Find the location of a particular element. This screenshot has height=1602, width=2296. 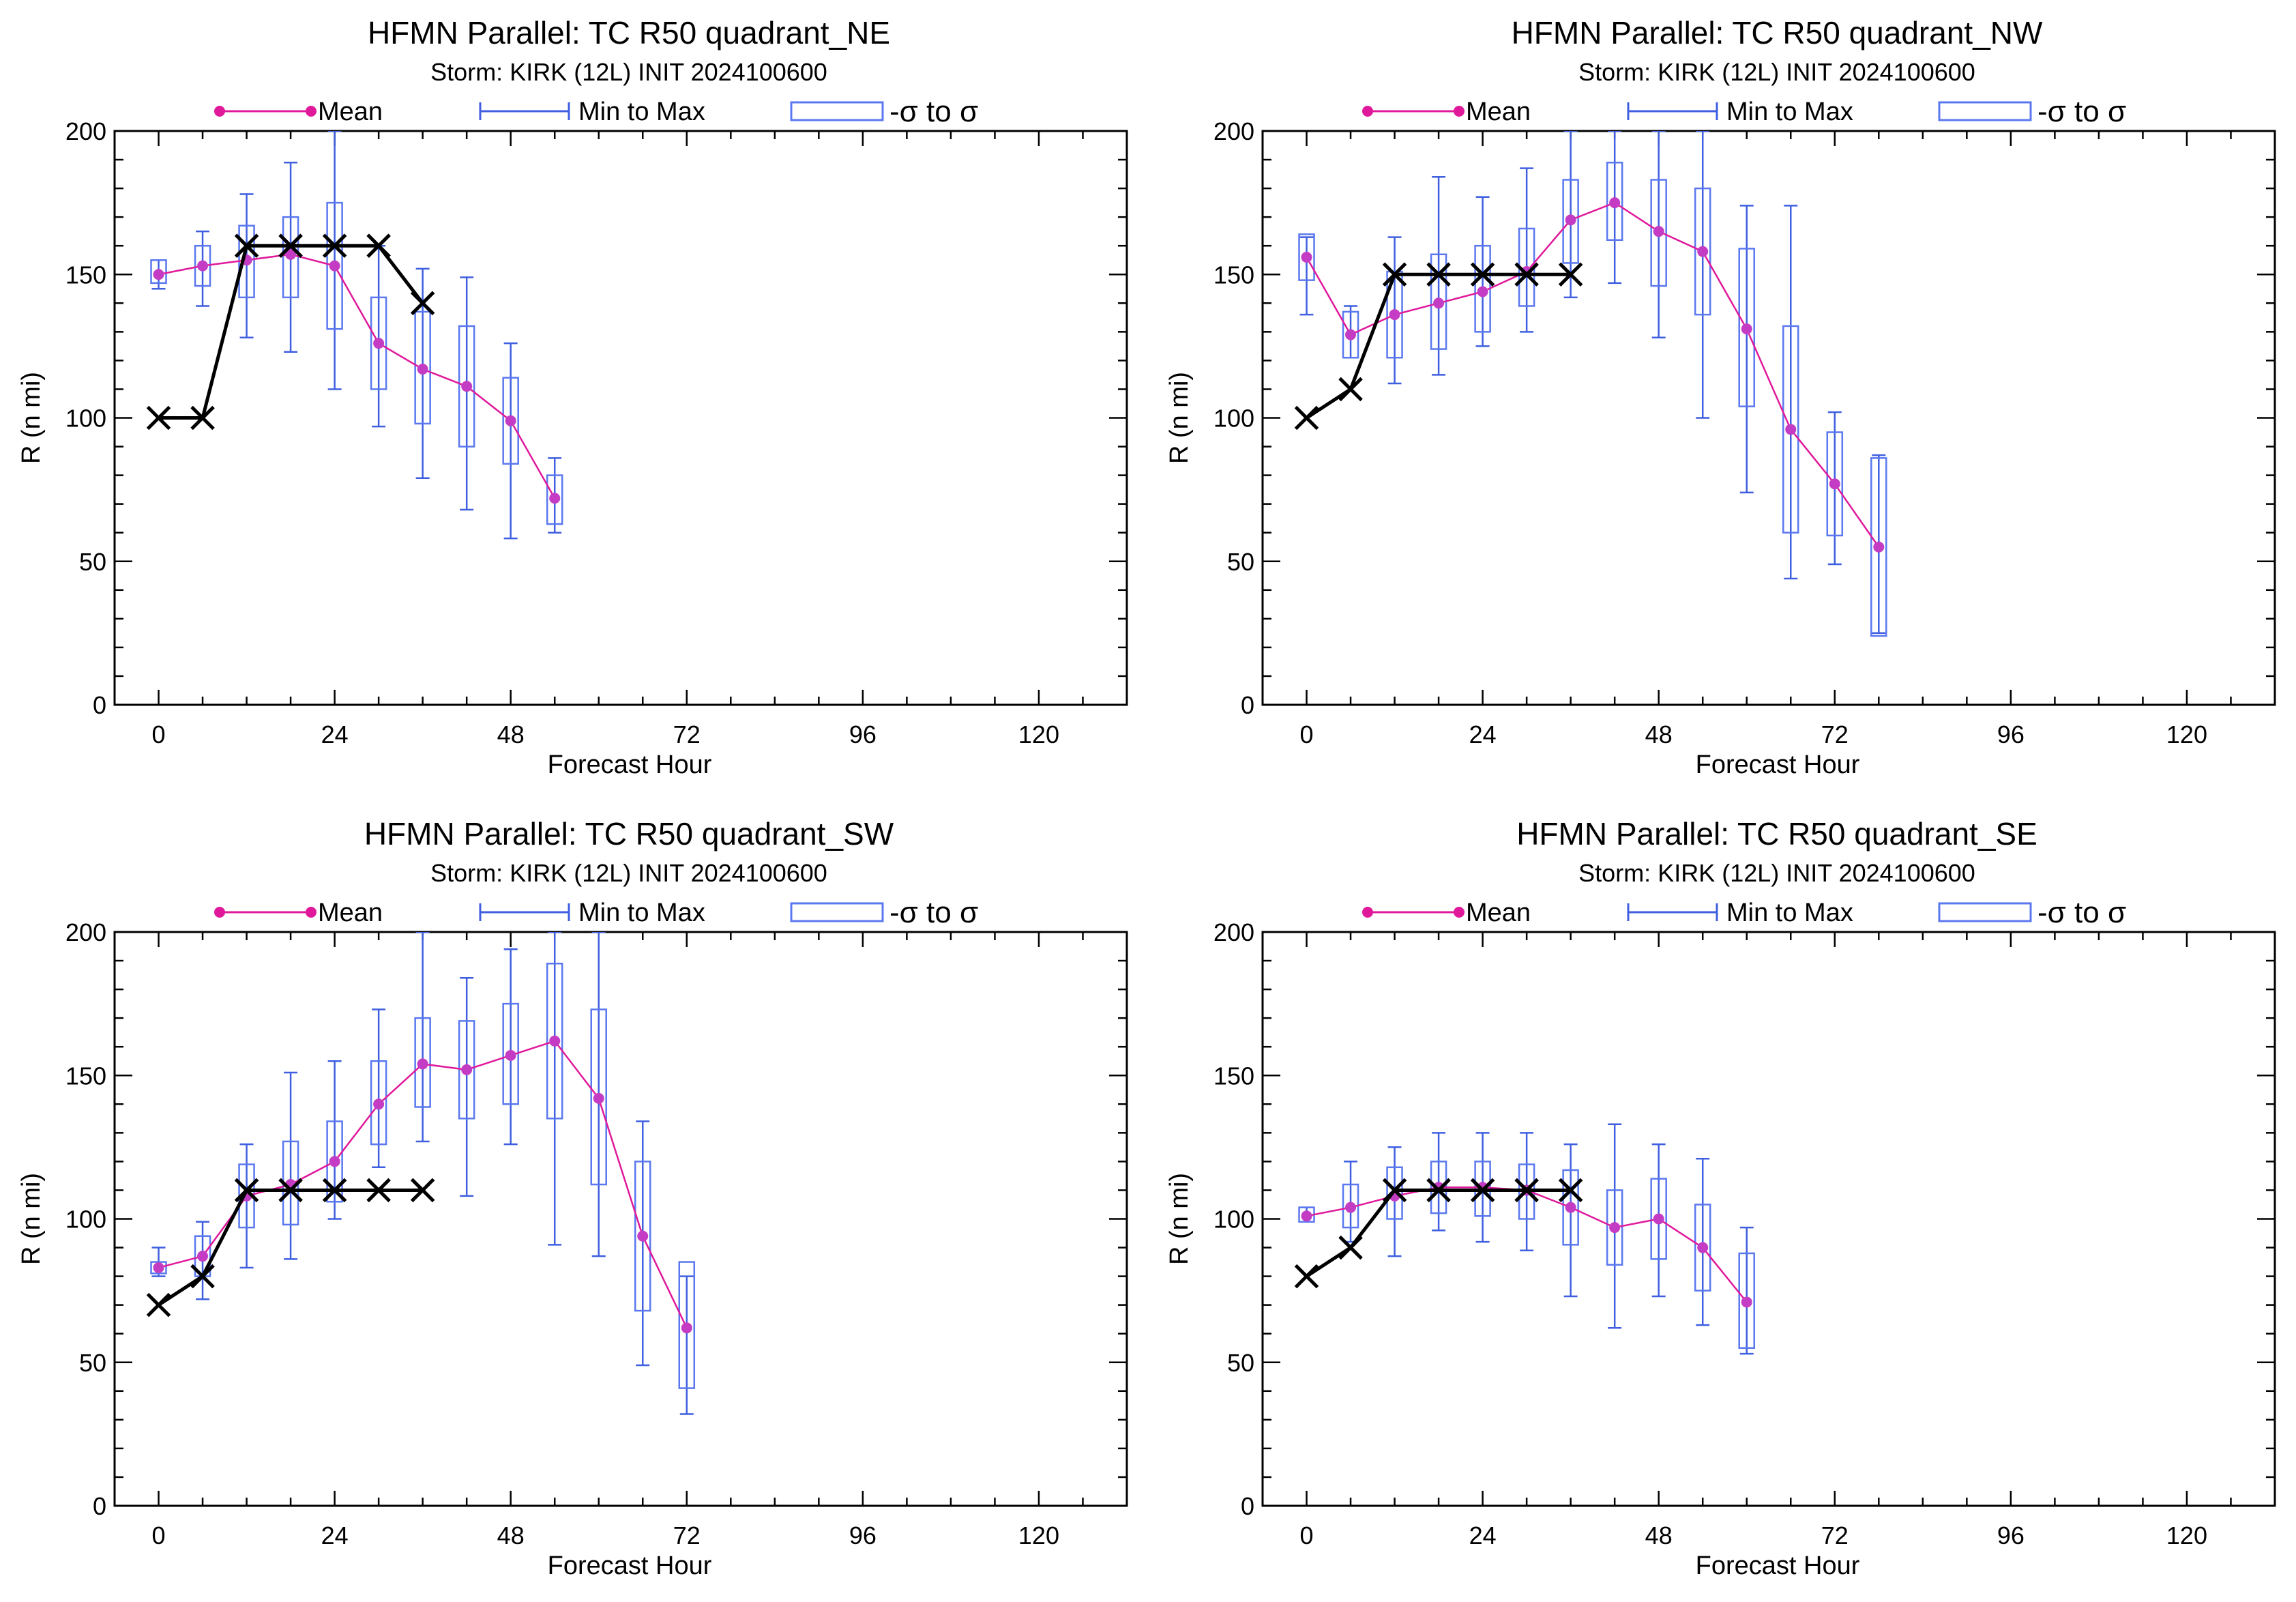

chart-legend: Mean Min to Max -σ to σ is located at coordinates (596, 112).